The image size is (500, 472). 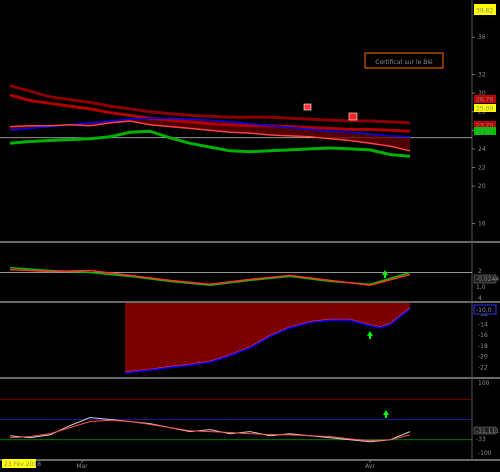 What do you see at coordinates (480, 298) in the screenshot?
I see `y-tick-label: 4` at bounding box center [480, 298].